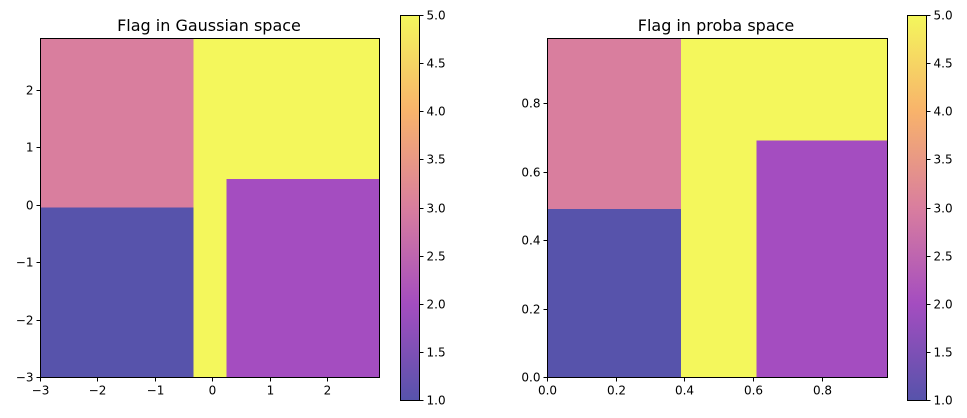 The image size is (967, 418). What do you see at coordinates (547, 391) in the screenshot?
I see `right-xtick-label: 0.0` at bounding box center [547, 391].